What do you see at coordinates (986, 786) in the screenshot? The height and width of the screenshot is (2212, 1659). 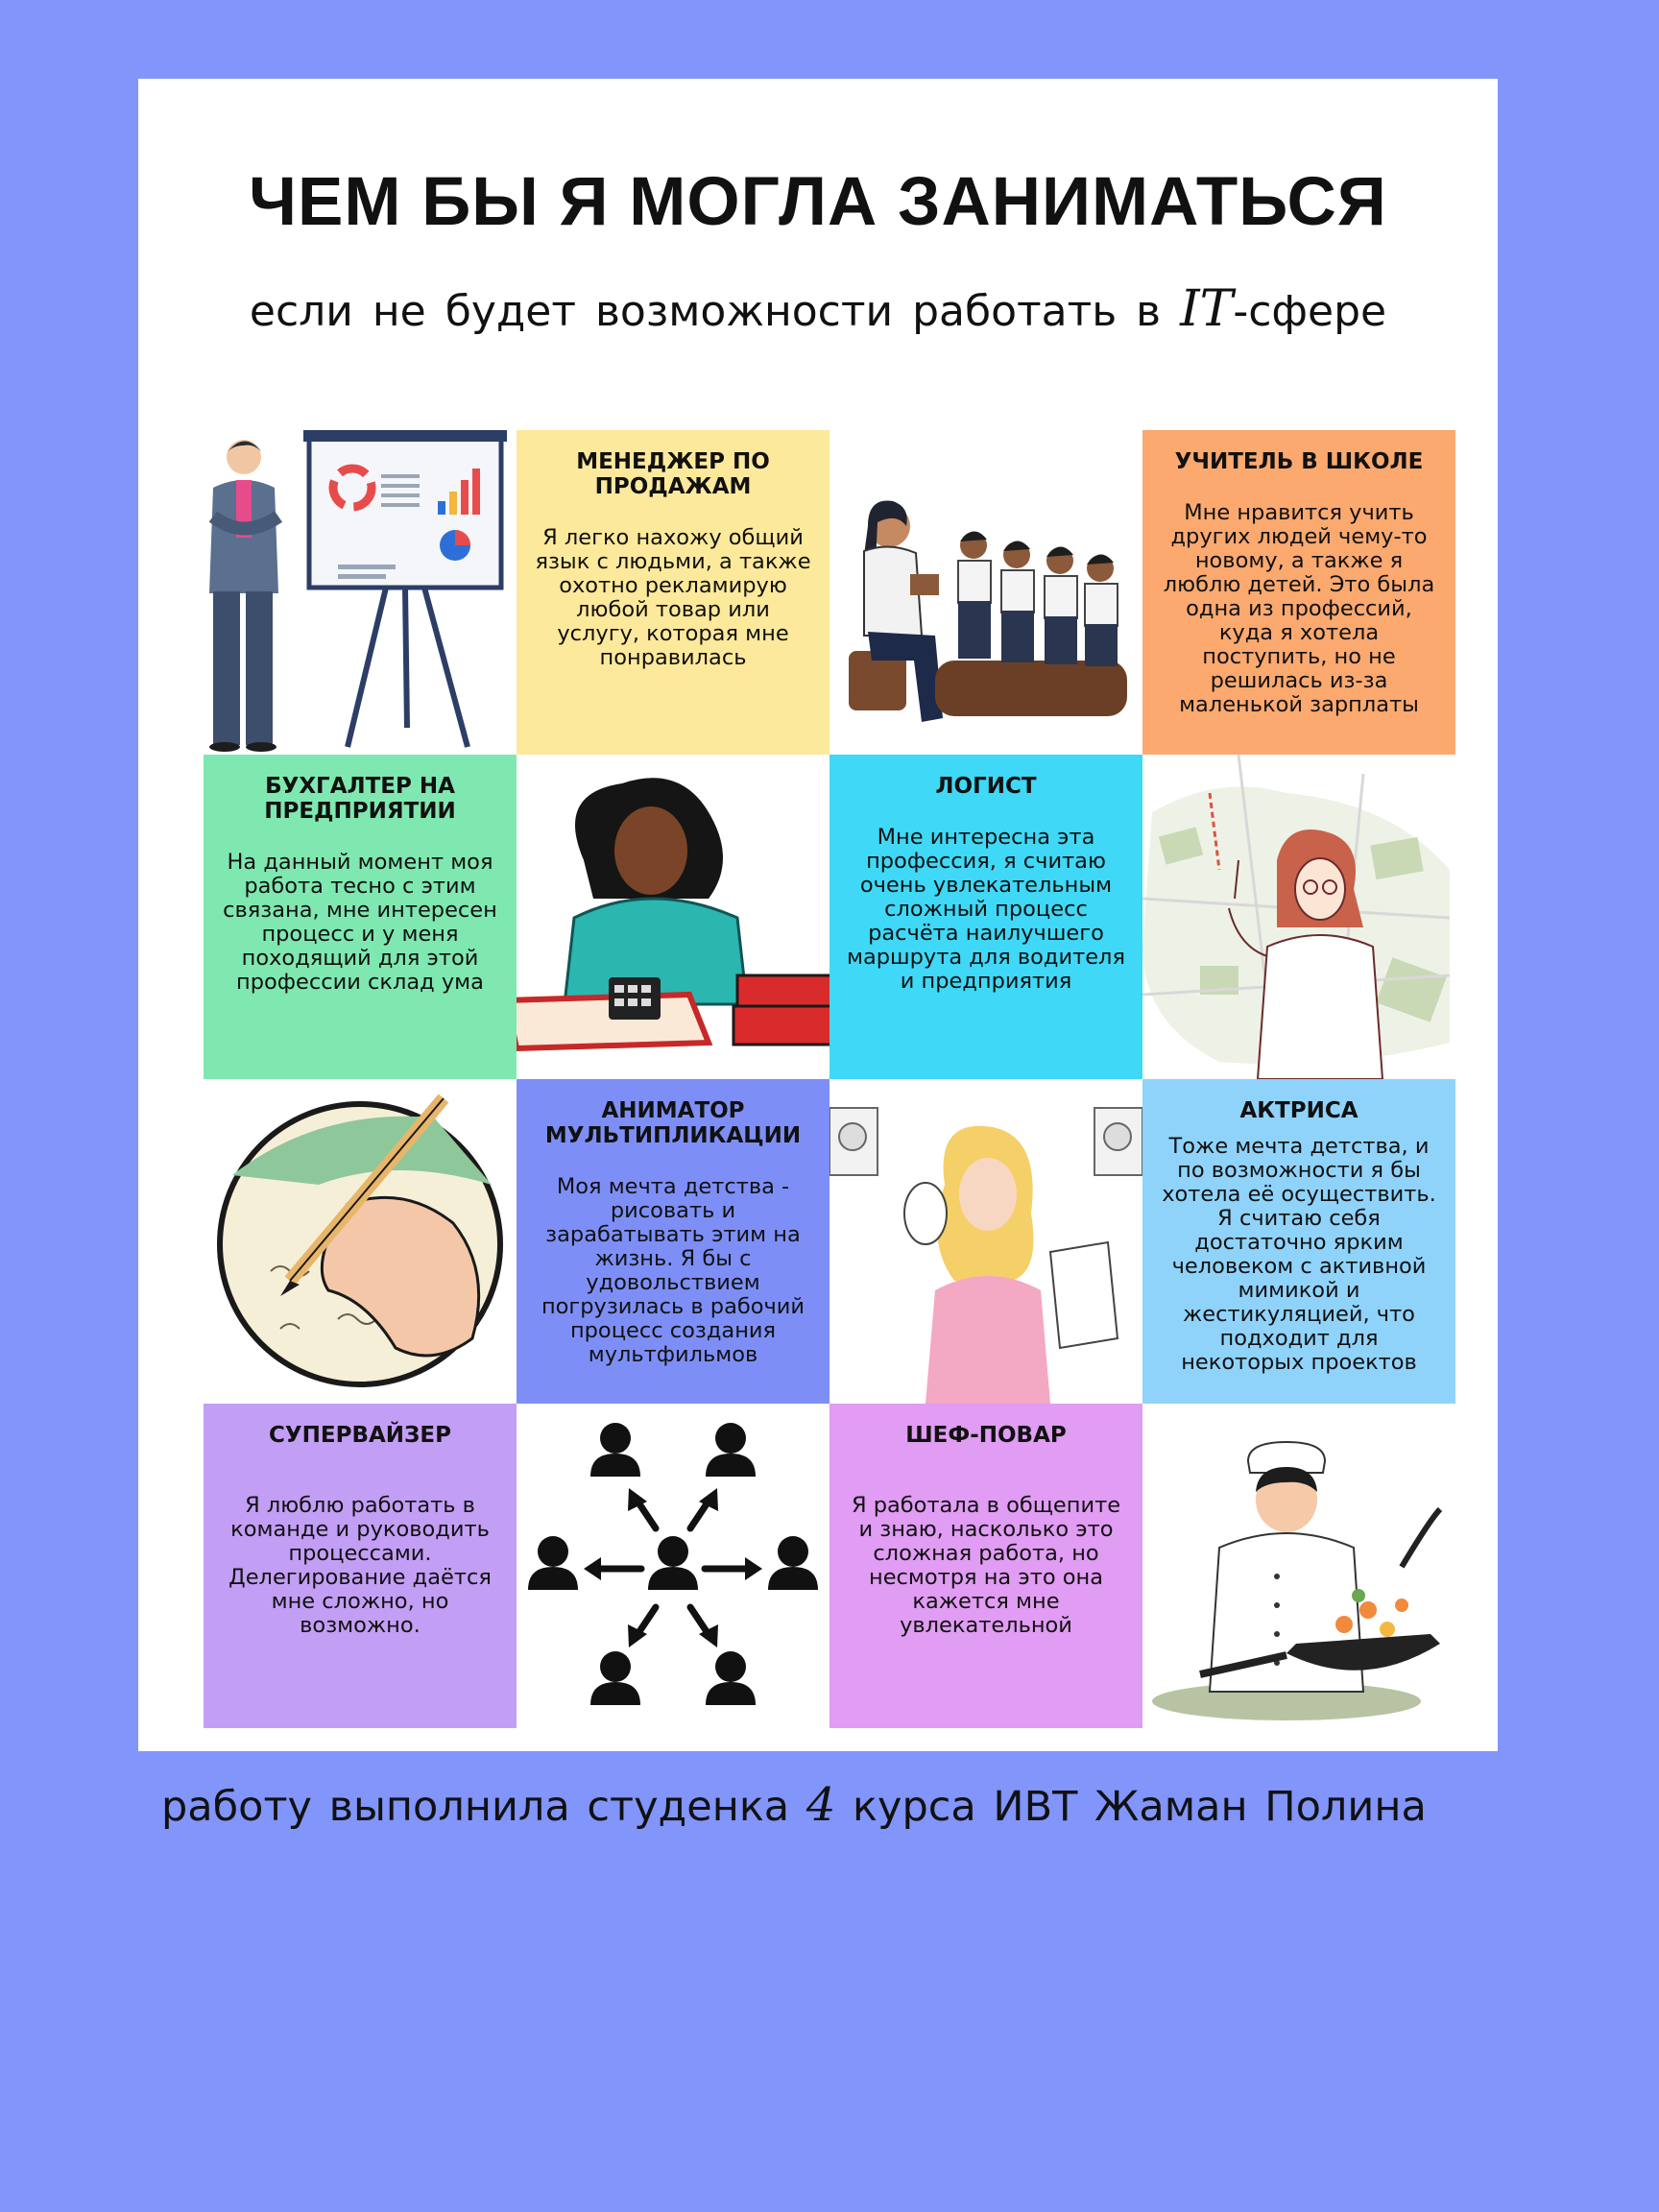 I see `card-logist-title: ЛОГИСТ` at bounding box center [986, 786].